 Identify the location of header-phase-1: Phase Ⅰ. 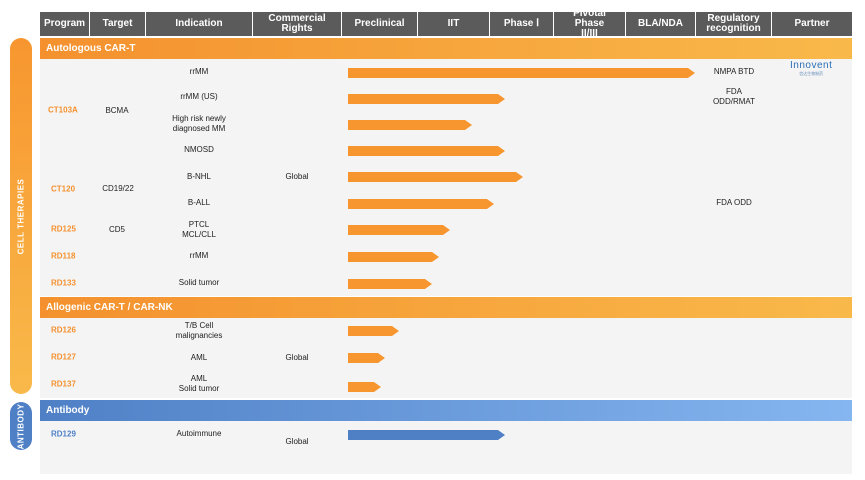
(522, 24).